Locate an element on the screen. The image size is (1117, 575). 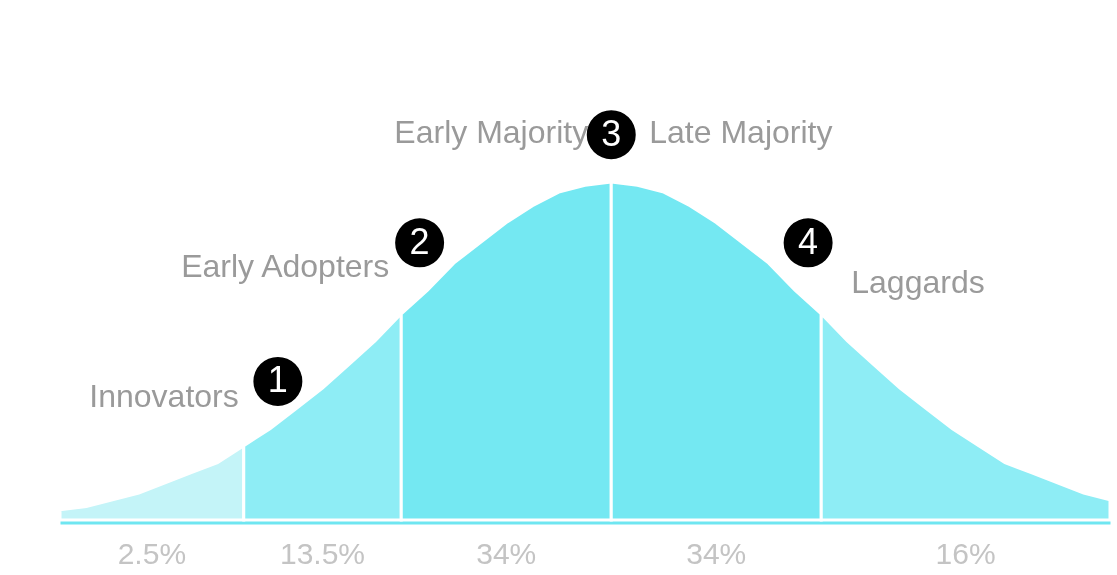
text: 3 is located at coordinates (611, 133).